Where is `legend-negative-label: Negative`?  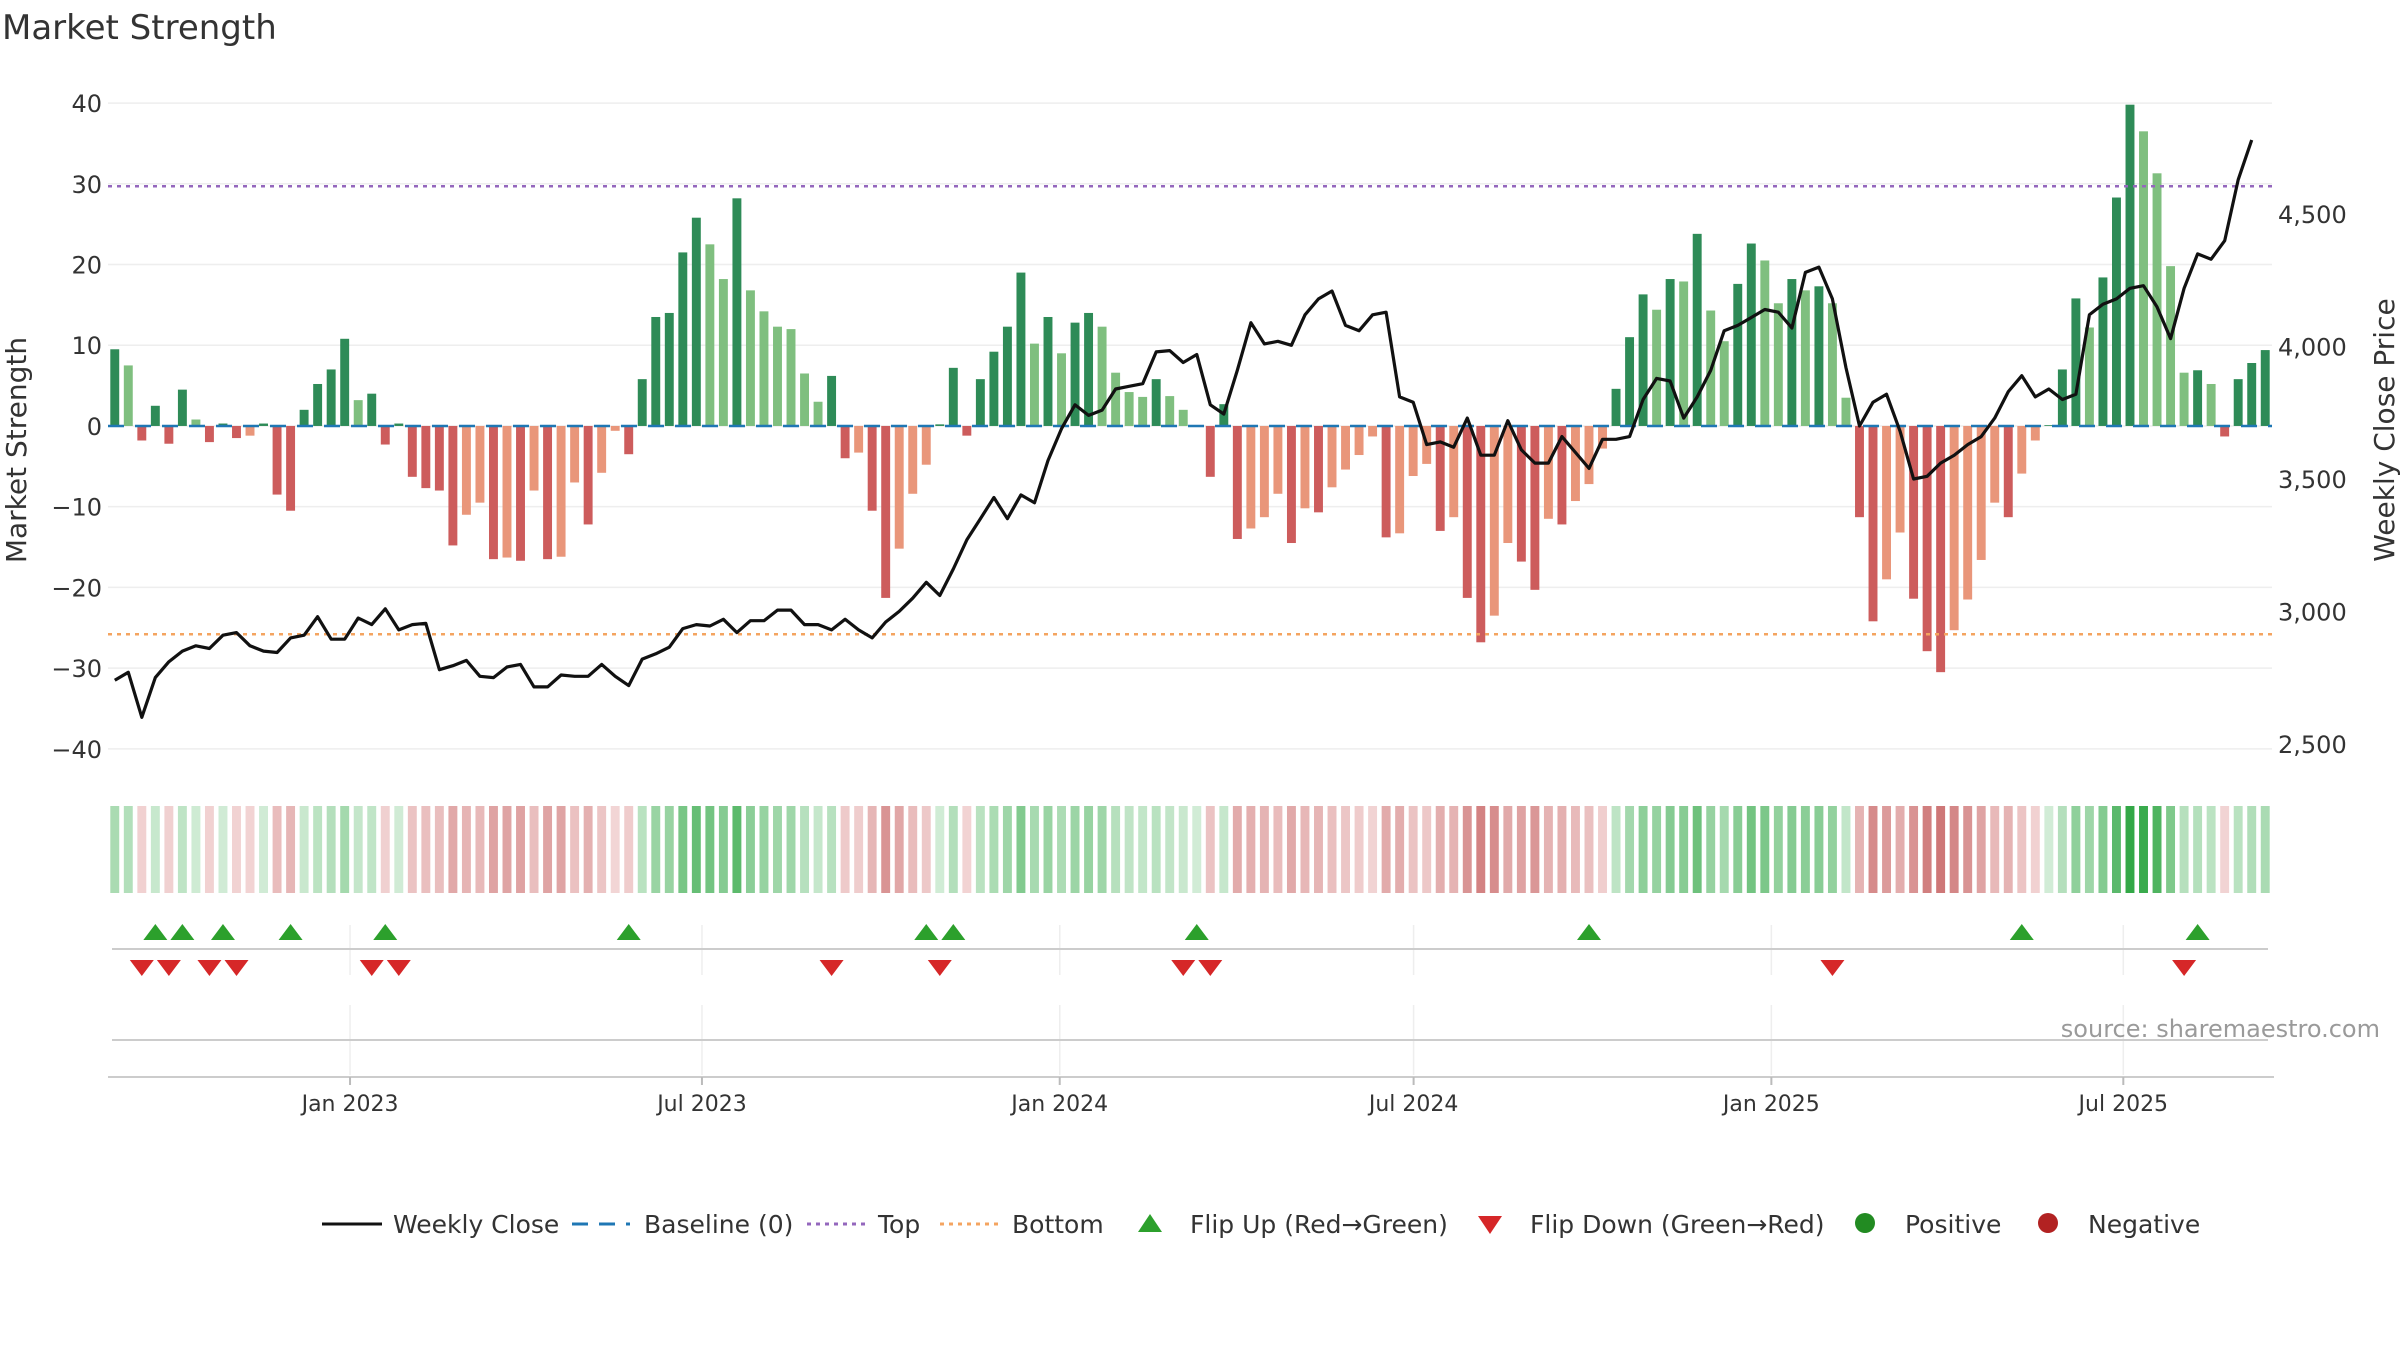
legend-negative-label: Negative is located at coordinates (2144, 1224).